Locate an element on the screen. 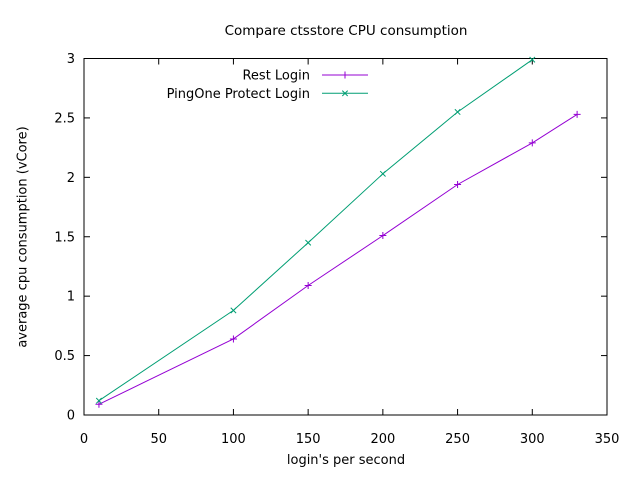 Image resolution: width=640 pixels, height=480 pixels. x-tick-label: 300 is located at coordinates (532, 439).